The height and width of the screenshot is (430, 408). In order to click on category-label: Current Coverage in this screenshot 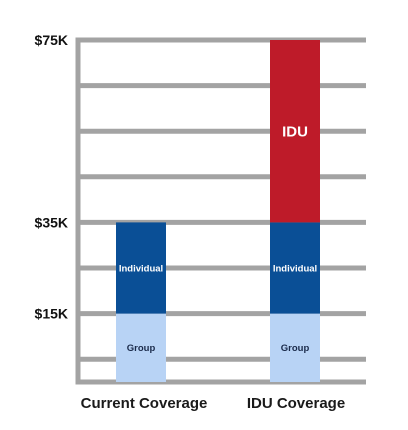, I will do `click(144, 403)`.